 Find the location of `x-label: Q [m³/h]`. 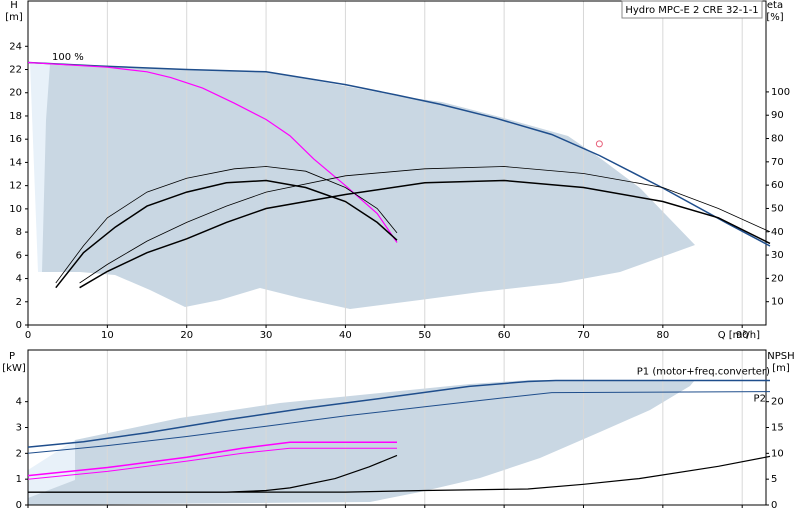

x-label: Q [m³/h] is located at coordinates (739, 335).